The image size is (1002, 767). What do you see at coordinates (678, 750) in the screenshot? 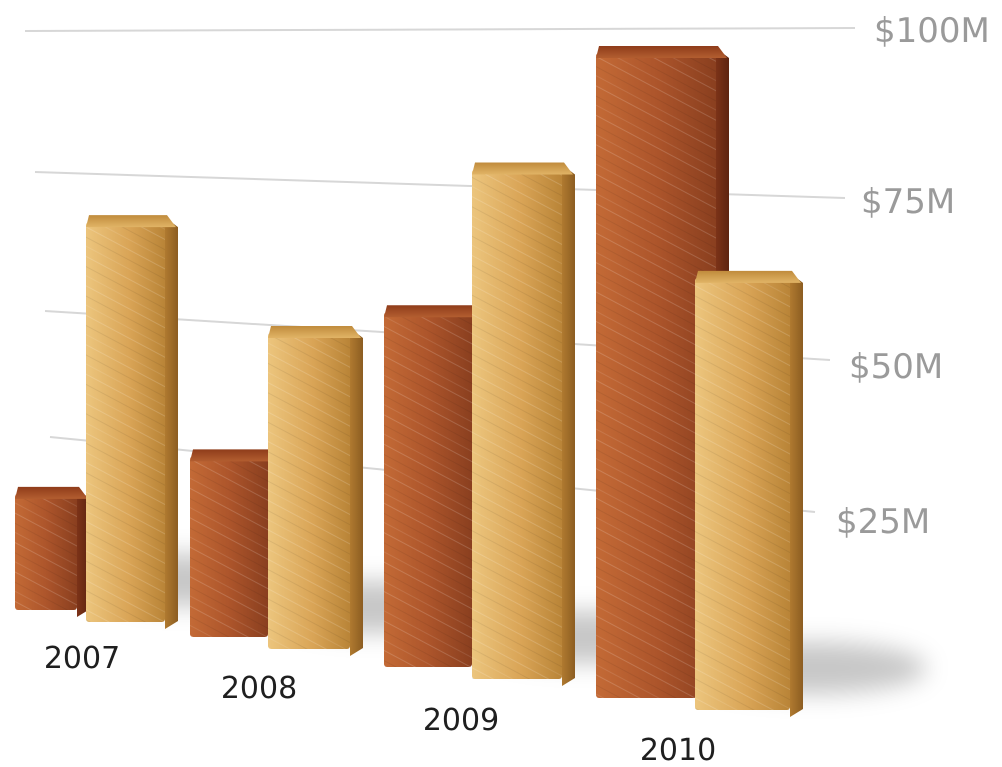
I see `x-tick-label: 2010` at bounding box center [678, 750].